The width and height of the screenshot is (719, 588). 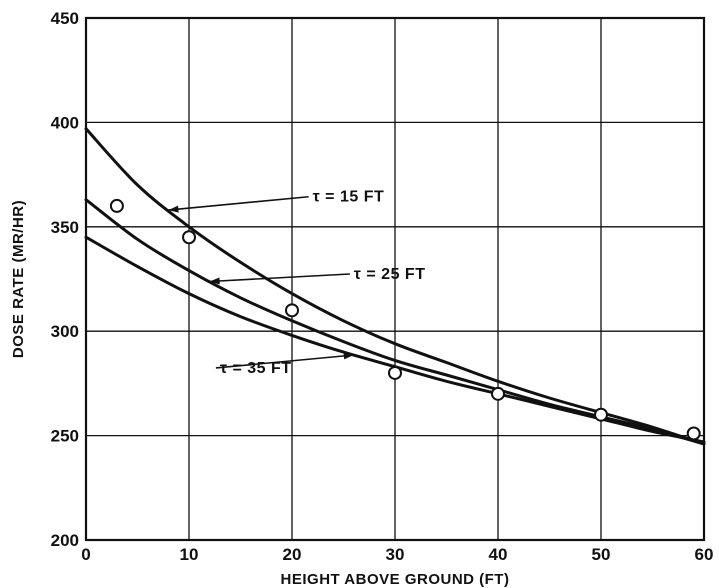 What do you see at coordinates (65, 540) in the screenshot?
I see `y-tick-label: 200` at bounding box center [65, 540].